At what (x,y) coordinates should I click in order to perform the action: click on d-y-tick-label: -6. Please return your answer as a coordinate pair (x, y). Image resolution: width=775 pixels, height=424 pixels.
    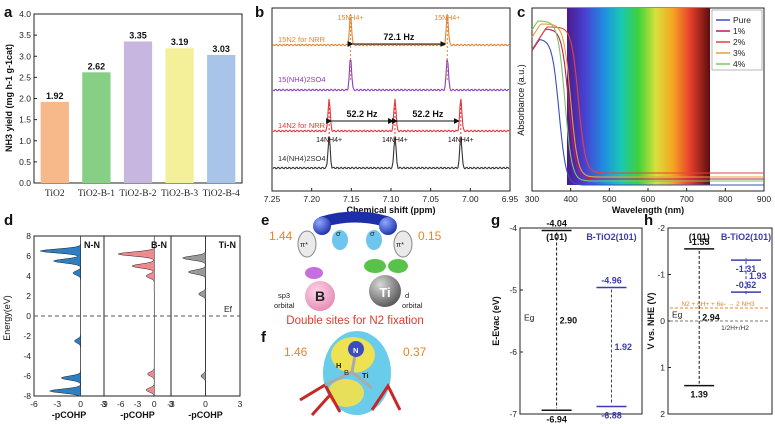
    Looking at the image, I should click on (27, 376).